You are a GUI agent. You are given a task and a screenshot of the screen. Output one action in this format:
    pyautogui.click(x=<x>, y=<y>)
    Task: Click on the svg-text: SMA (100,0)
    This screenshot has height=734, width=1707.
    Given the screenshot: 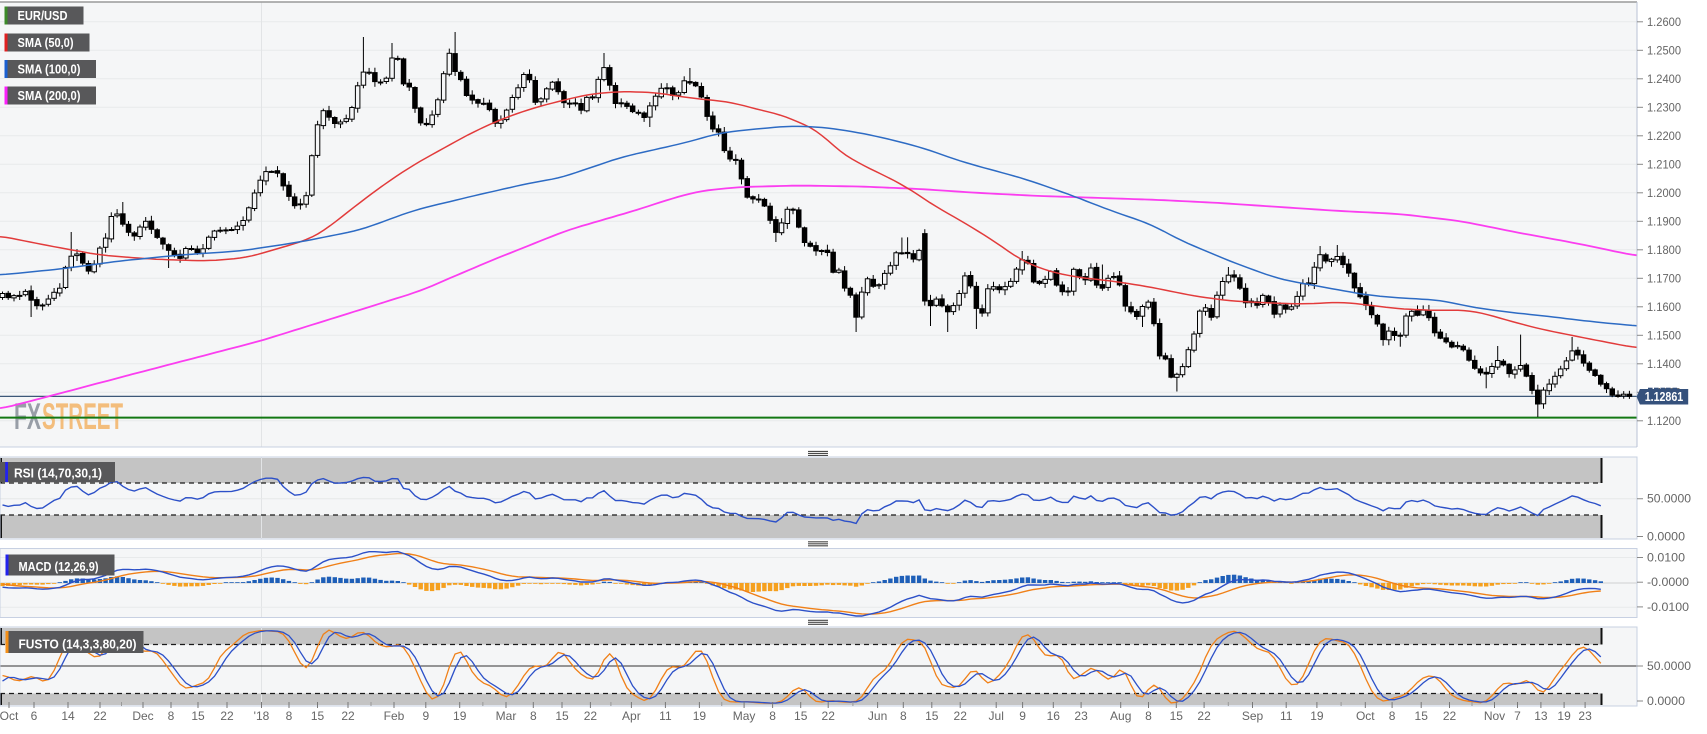 What is the action you would take?
    pyautogui.click(x=49, y=69)
    